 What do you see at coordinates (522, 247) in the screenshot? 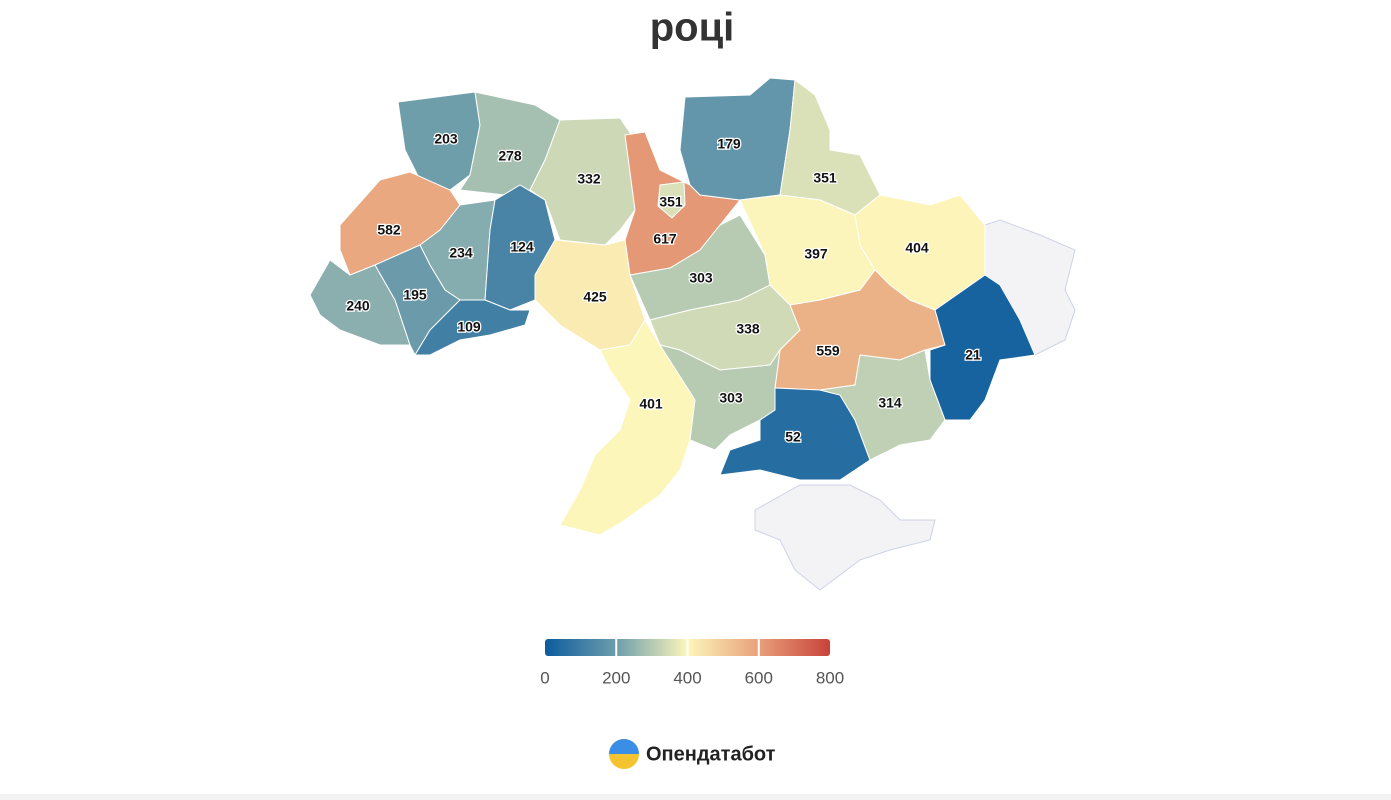
I see `region-label: 124` at bounding box center [522, 247].